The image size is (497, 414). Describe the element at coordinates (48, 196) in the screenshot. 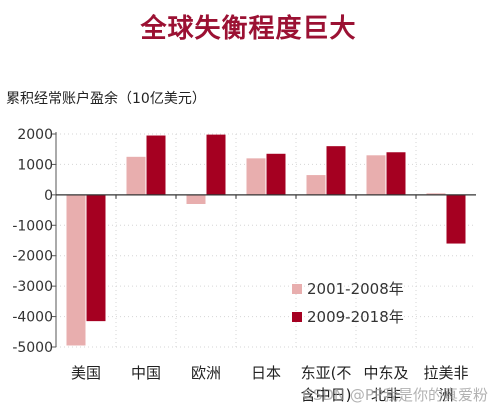

I see `y-tick-label: 0` at that location.